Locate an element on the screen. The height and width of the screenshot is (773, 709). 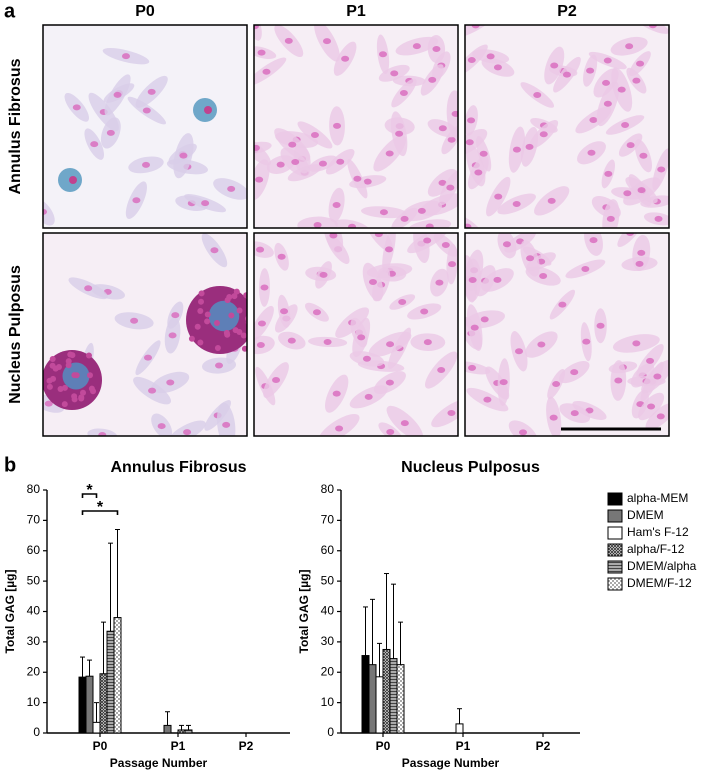
legend-label: alpha-MEM is located at coordinates (657, 498).